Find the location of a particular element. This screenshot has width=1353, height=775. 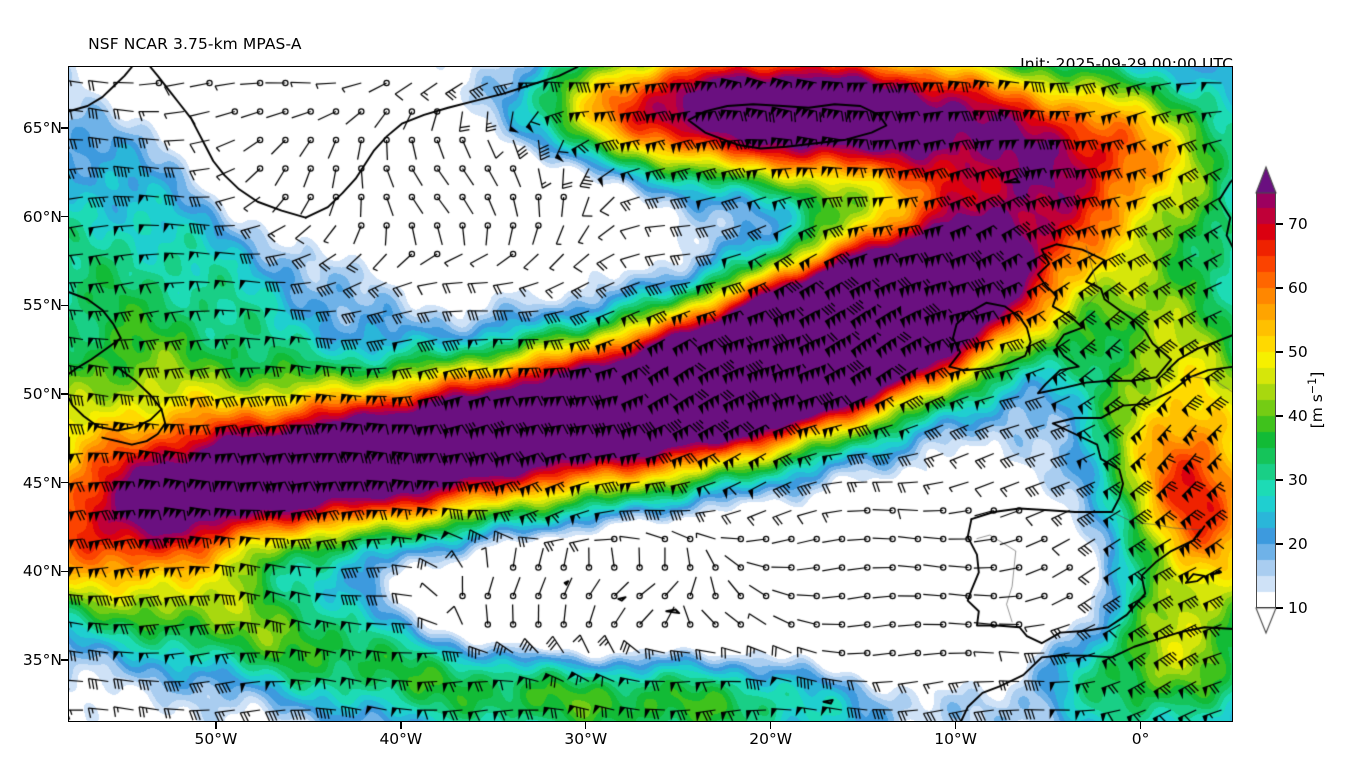

latitude-tick-label-55°N: 55°N is located at coordinates (42, 305).